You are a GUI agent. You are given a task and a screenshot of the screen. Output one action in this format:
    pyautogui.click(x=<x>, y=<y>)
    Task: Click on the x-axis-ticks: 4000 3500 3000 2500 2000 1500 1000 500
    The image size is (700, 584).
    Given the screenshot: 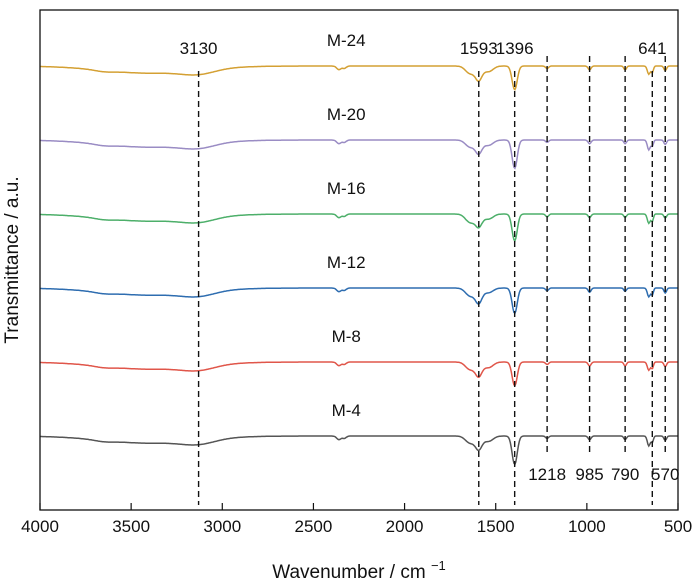 What is the action you would take?
    pyautogui.click(x=356, y=519)
    